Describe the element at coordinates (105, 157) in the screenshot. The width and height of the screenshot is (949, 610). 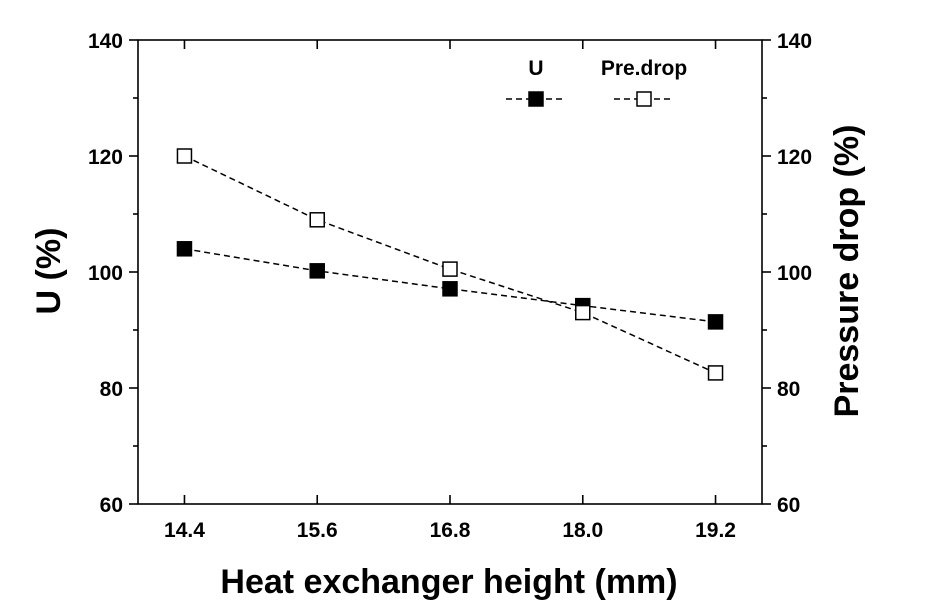
I see `y-tick-label-left: 120` at that location.